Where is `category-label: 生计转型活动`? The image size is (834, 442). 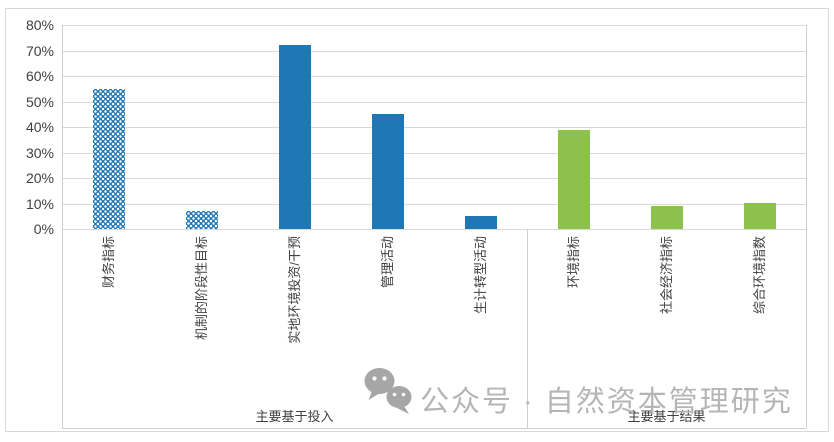 category-label: 生计转型活动 is located at coordinates (480, 275).